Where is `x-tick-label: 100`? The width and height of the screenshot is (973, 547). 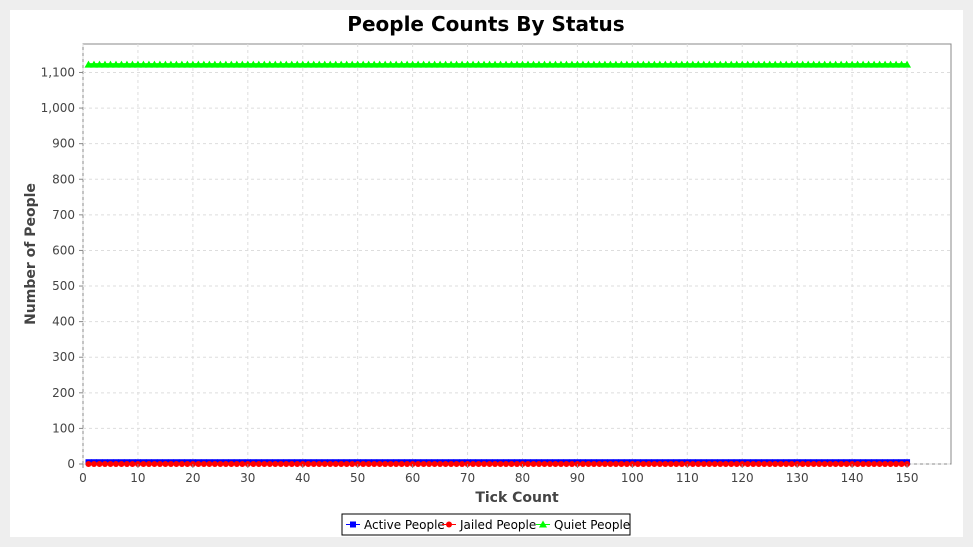
x-tick-label: 100 is located at coordinates (632, 478).